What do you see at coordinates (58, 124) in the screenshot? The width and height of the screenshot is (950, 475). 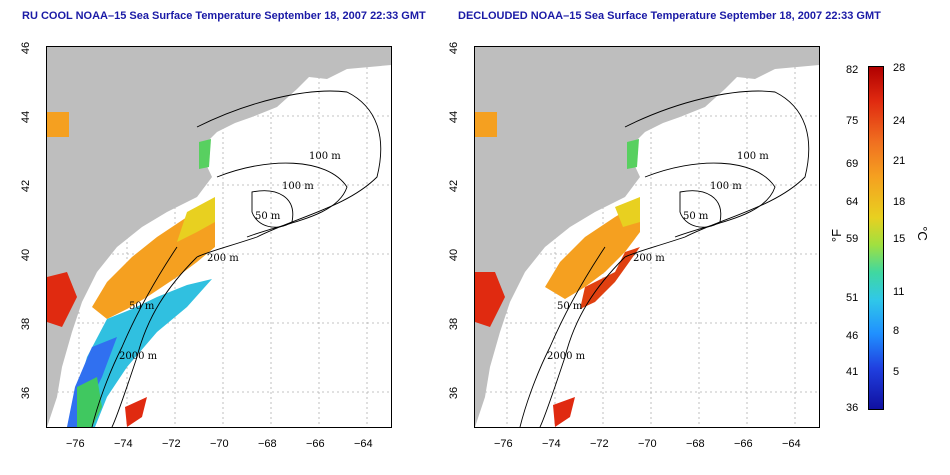 I see `left-sst-north` at bounding box center [58, 124].